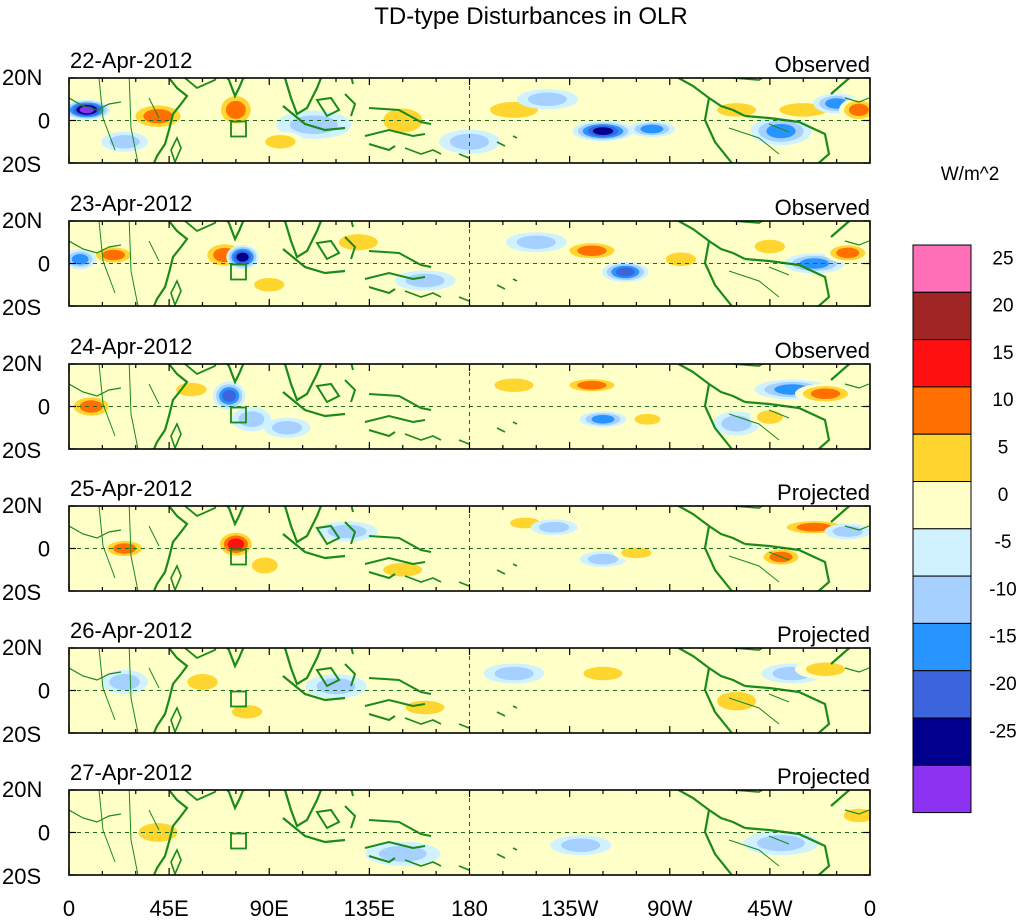  I want to click on colorbar-tick-label: -5, so click(1003, 542).